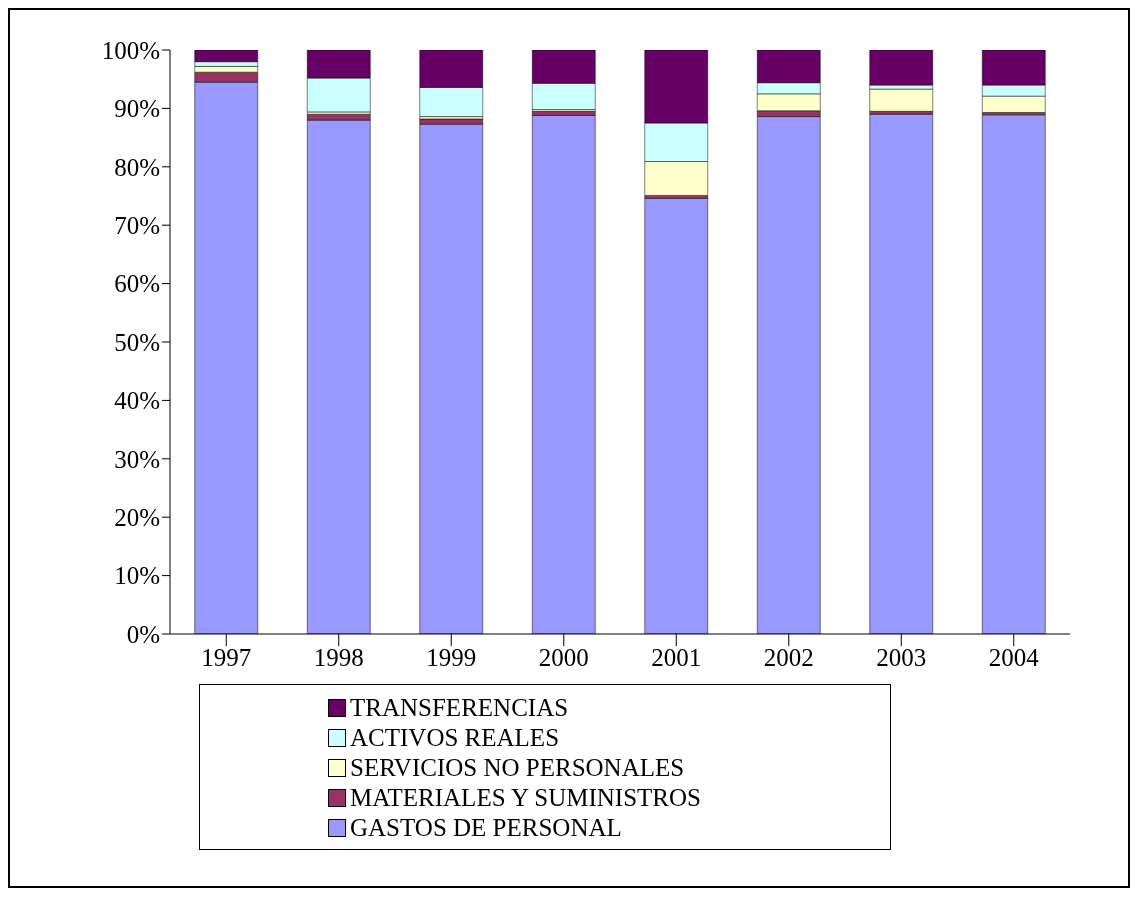  Describe the element at coordinates (517, 768) in the screenshot. I see `legend-label: SERVICIOS NO PERSONALES` at that location.